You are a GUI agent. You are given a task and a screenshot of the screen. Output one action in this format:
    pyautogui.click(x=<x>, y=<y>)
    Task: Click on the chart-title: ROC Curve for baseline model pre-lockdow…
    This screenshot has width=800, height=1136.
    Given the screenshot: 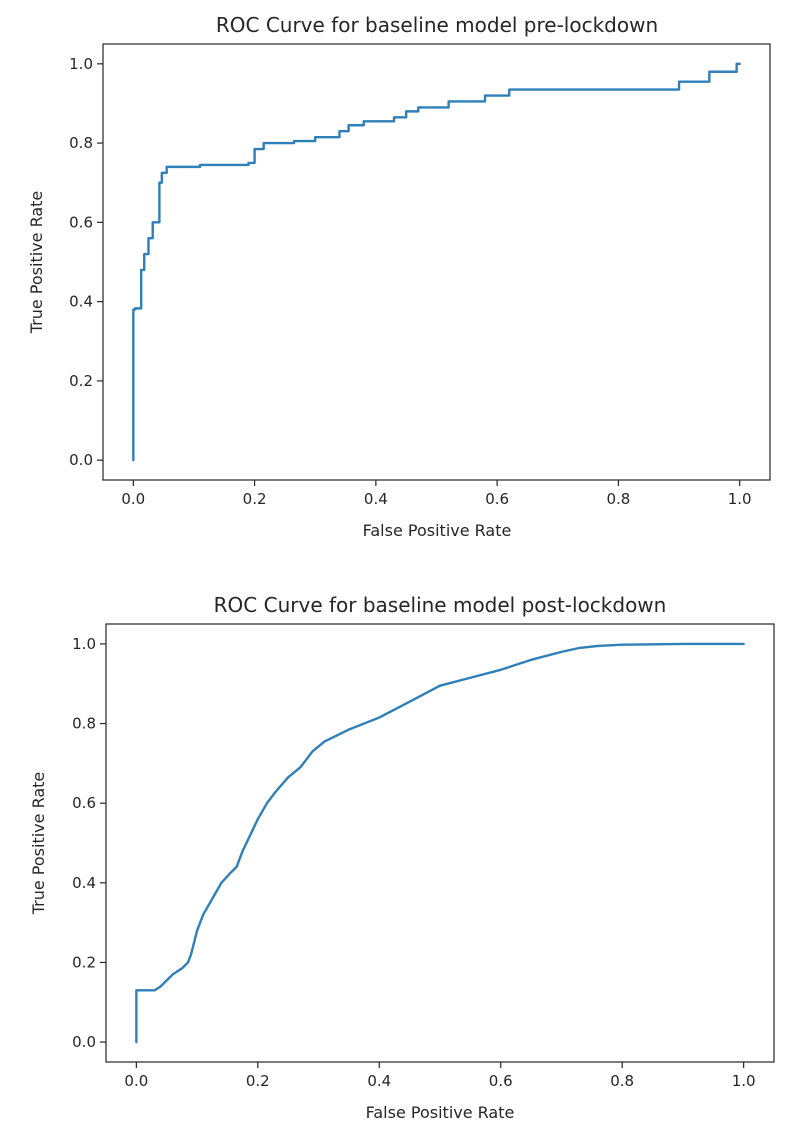 What is the action you would take?
    pyautogui.click(x=437, y=25)
    